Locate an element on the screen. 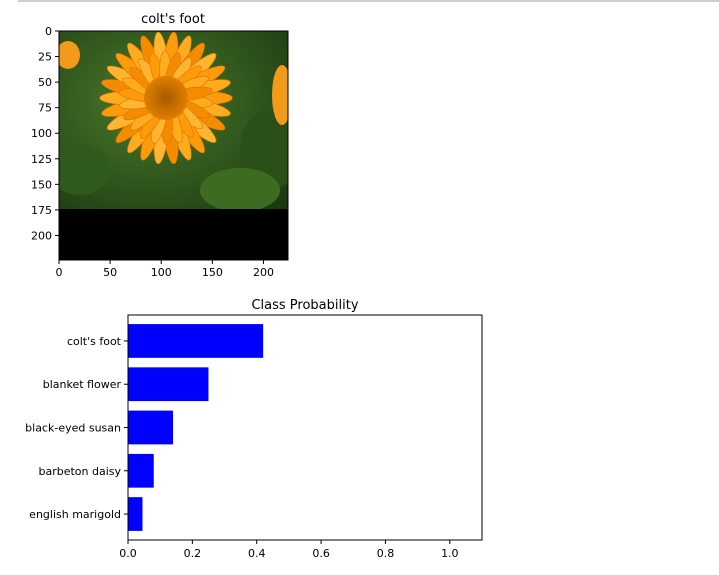  image-frame is located at coordinates (173, 145).